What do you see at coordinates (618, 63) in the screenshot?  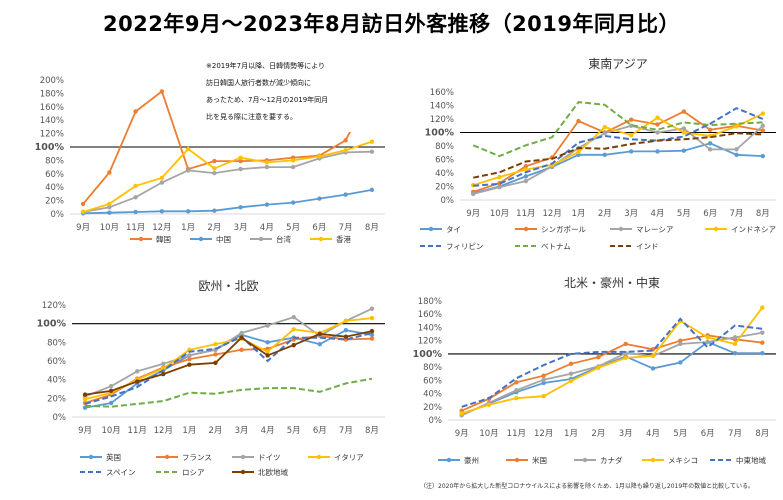 I see `panel-title: 東南アジア` at bounding box center [618, 63].